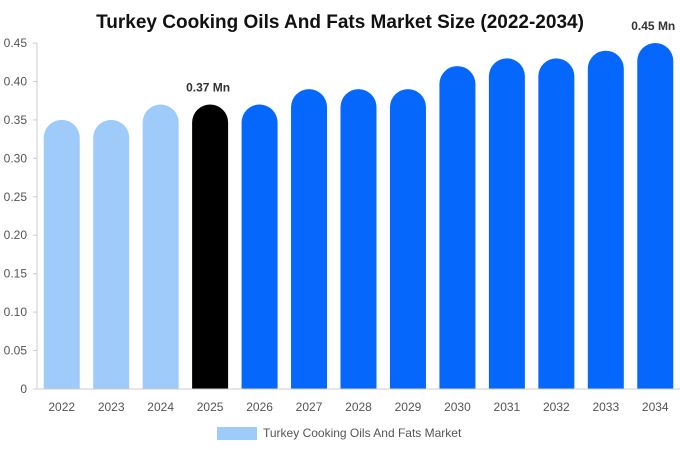  I want to click on x-tick-label: 2022, so click(61, 407).